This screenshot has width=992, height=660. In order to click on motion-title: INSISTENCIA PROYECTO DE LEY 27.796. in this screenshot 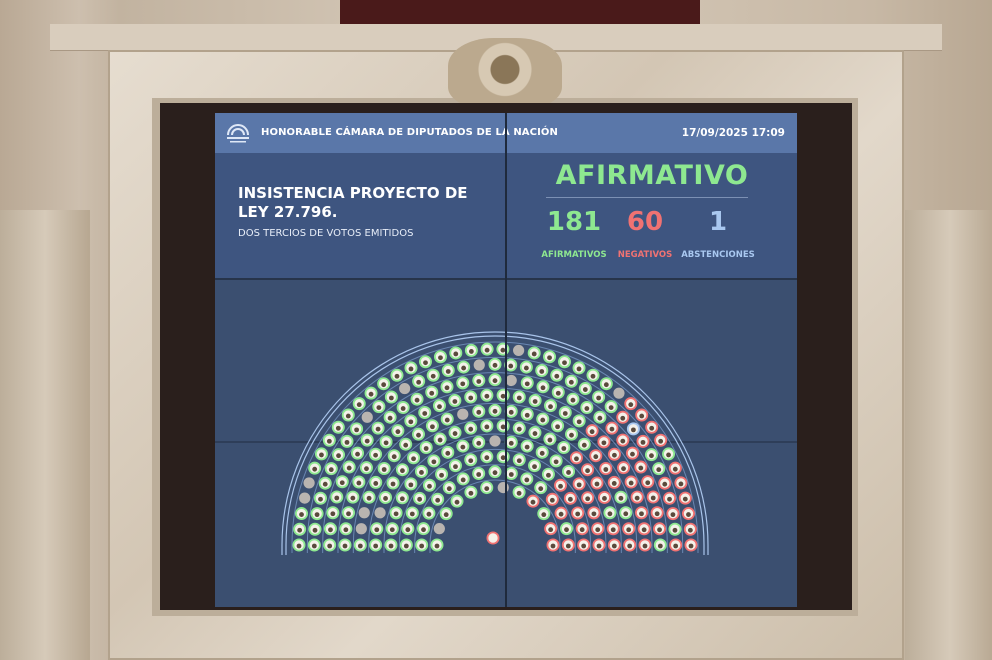, I will do `click(353, 202)`.